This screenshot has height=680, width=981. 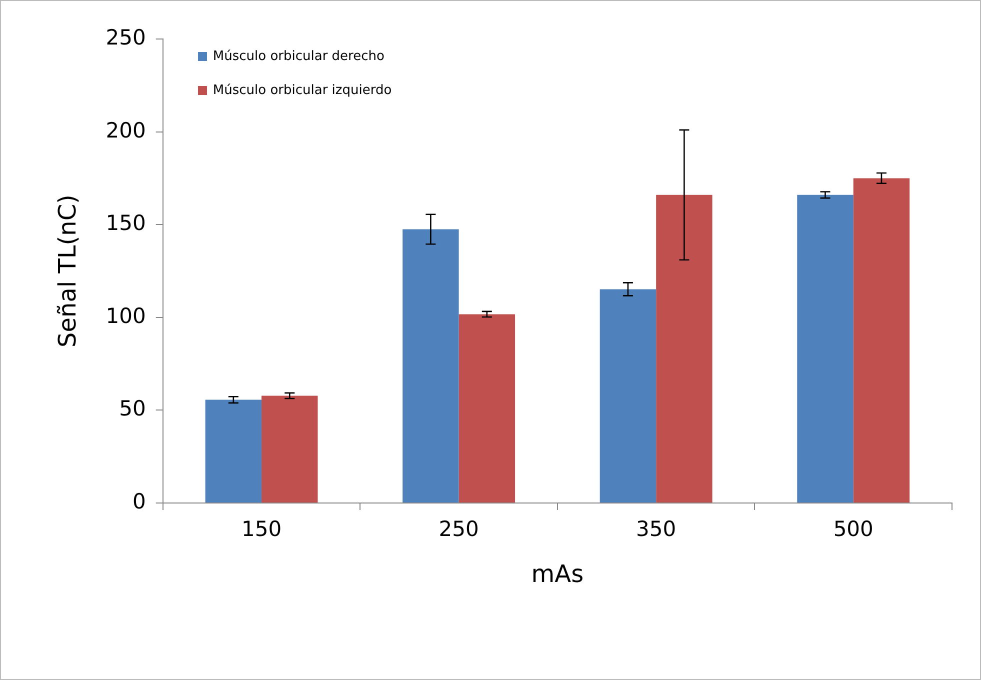 What do you see at coordinates (557, 574) in the screenshot?
I see `x-axis-title: mAs` at bounding box center [557, 574].